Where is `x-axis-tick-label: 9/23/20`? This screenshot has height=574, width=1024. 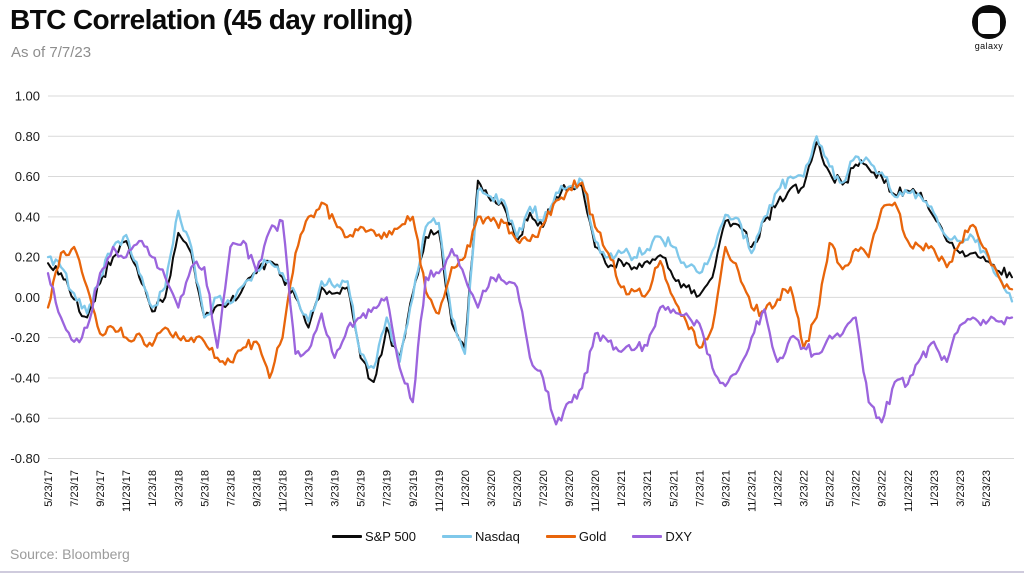
x-axis-tick-label: 9/23/20 is located at coordinates (570, 488).